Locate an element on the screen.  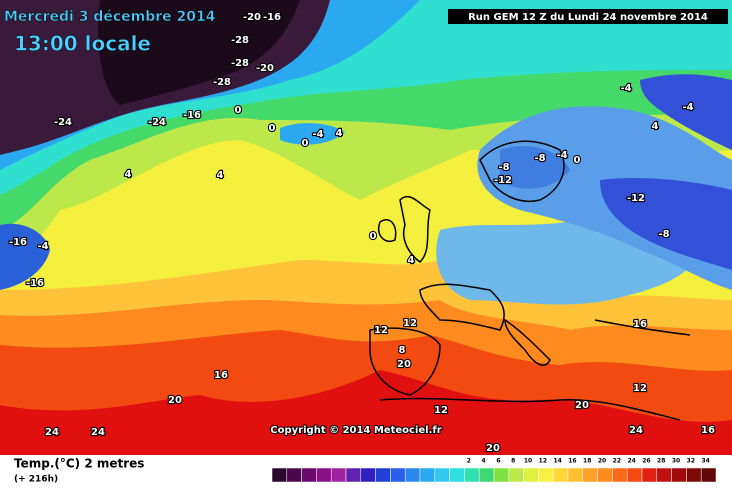
run-box is located at coordinates (588, 16).